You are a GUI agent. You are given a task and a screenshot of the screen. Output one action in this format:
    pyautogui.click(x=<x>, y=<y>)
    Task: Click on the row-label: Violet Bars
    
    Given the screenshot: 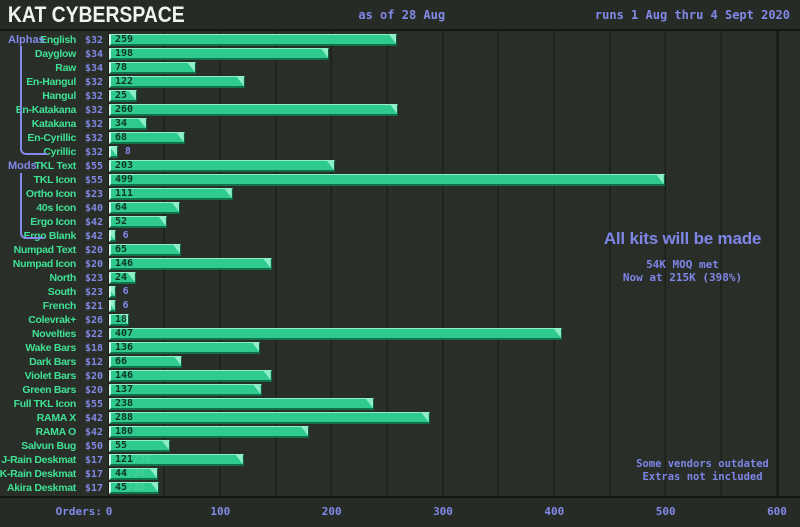 What is the action you would take?
    pyautogui.click(x=50, y=376)
    